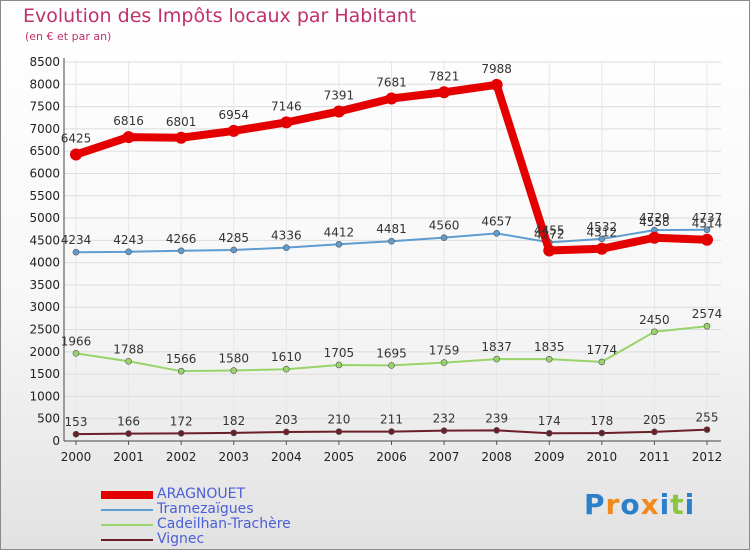  What do you see at coordinates (286, 357) in the screenshot?
I see `data-label: 1610` at bounding box center [286, 357].